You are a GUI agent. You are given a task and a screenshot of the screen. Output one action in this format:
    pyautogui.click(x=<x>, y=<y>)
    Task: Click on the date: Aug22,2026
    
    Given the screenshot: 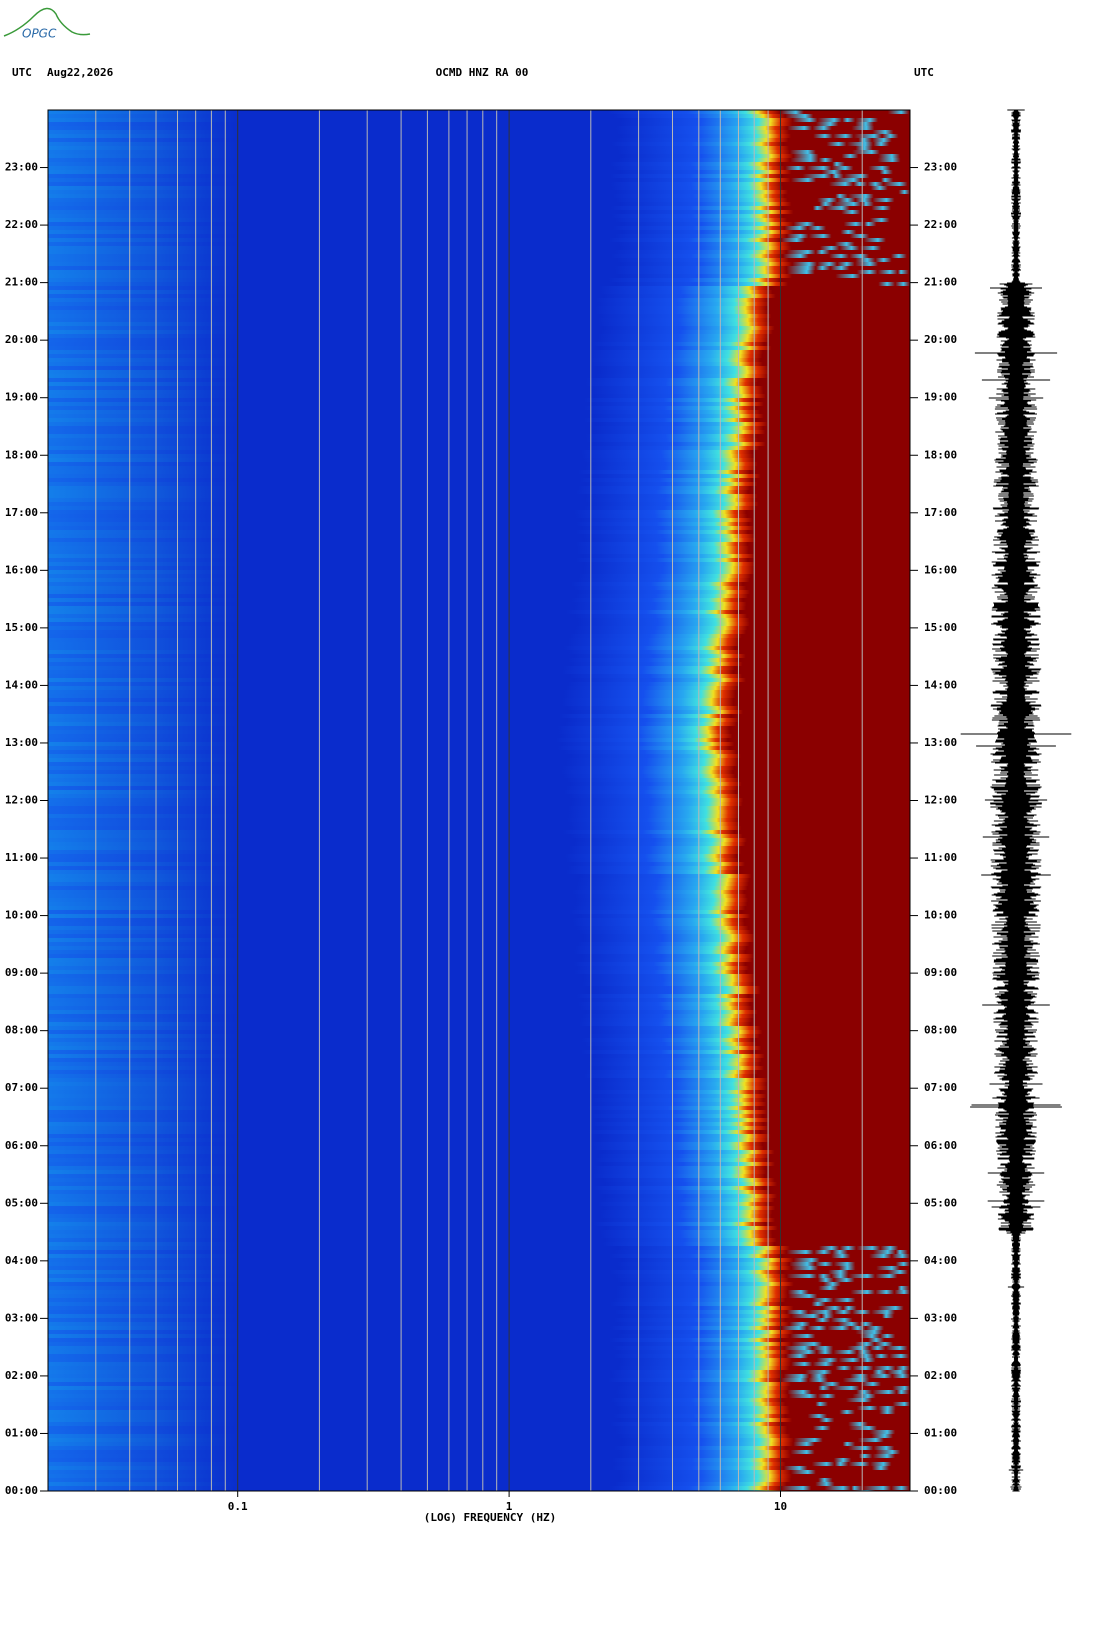 What is the action you would take?
    pyautogui.click(x=80, y=72)
    